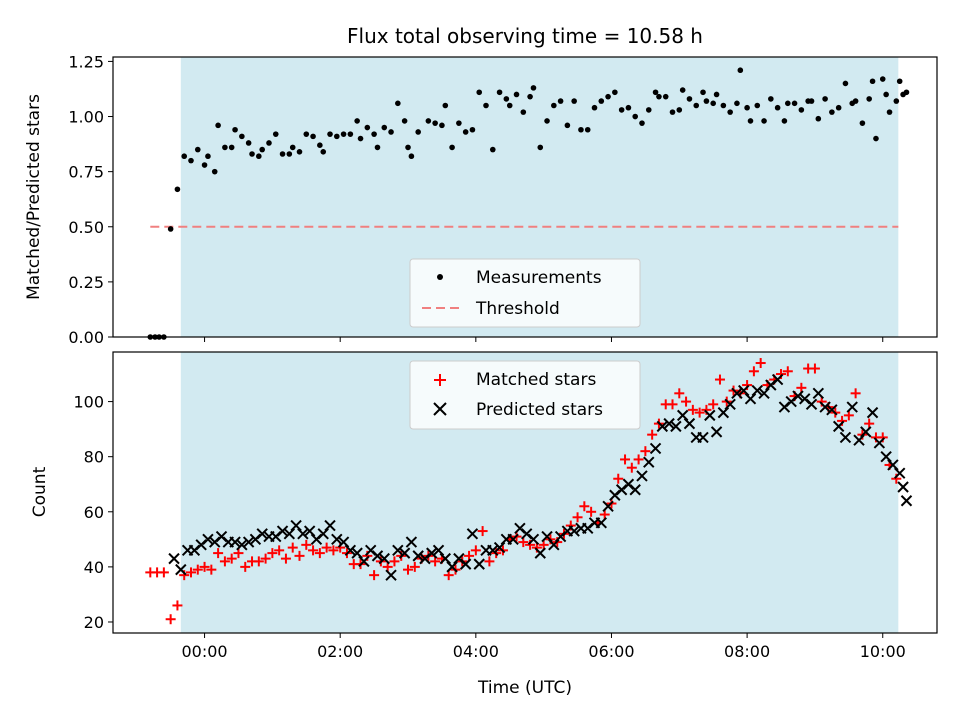 The width and height of the screenshot is (960, 720). I want to click on x-tick-label: 02:00, so click(340, 651).